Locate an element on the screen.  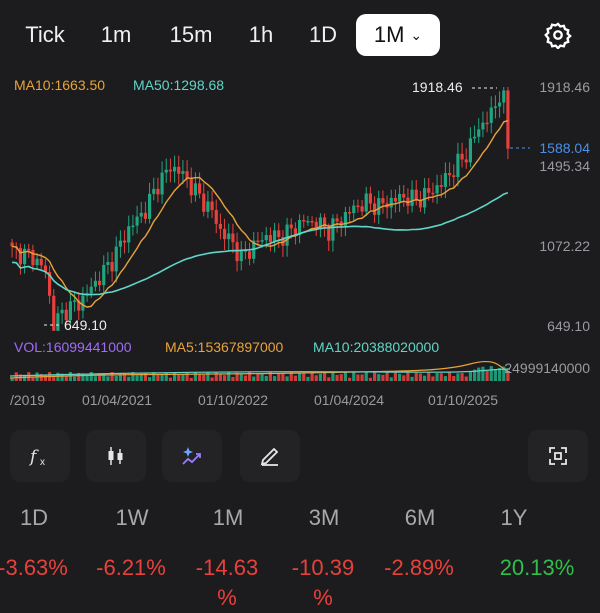
vol-label: VOL:16099441000 is located at coordinates (73, 347).